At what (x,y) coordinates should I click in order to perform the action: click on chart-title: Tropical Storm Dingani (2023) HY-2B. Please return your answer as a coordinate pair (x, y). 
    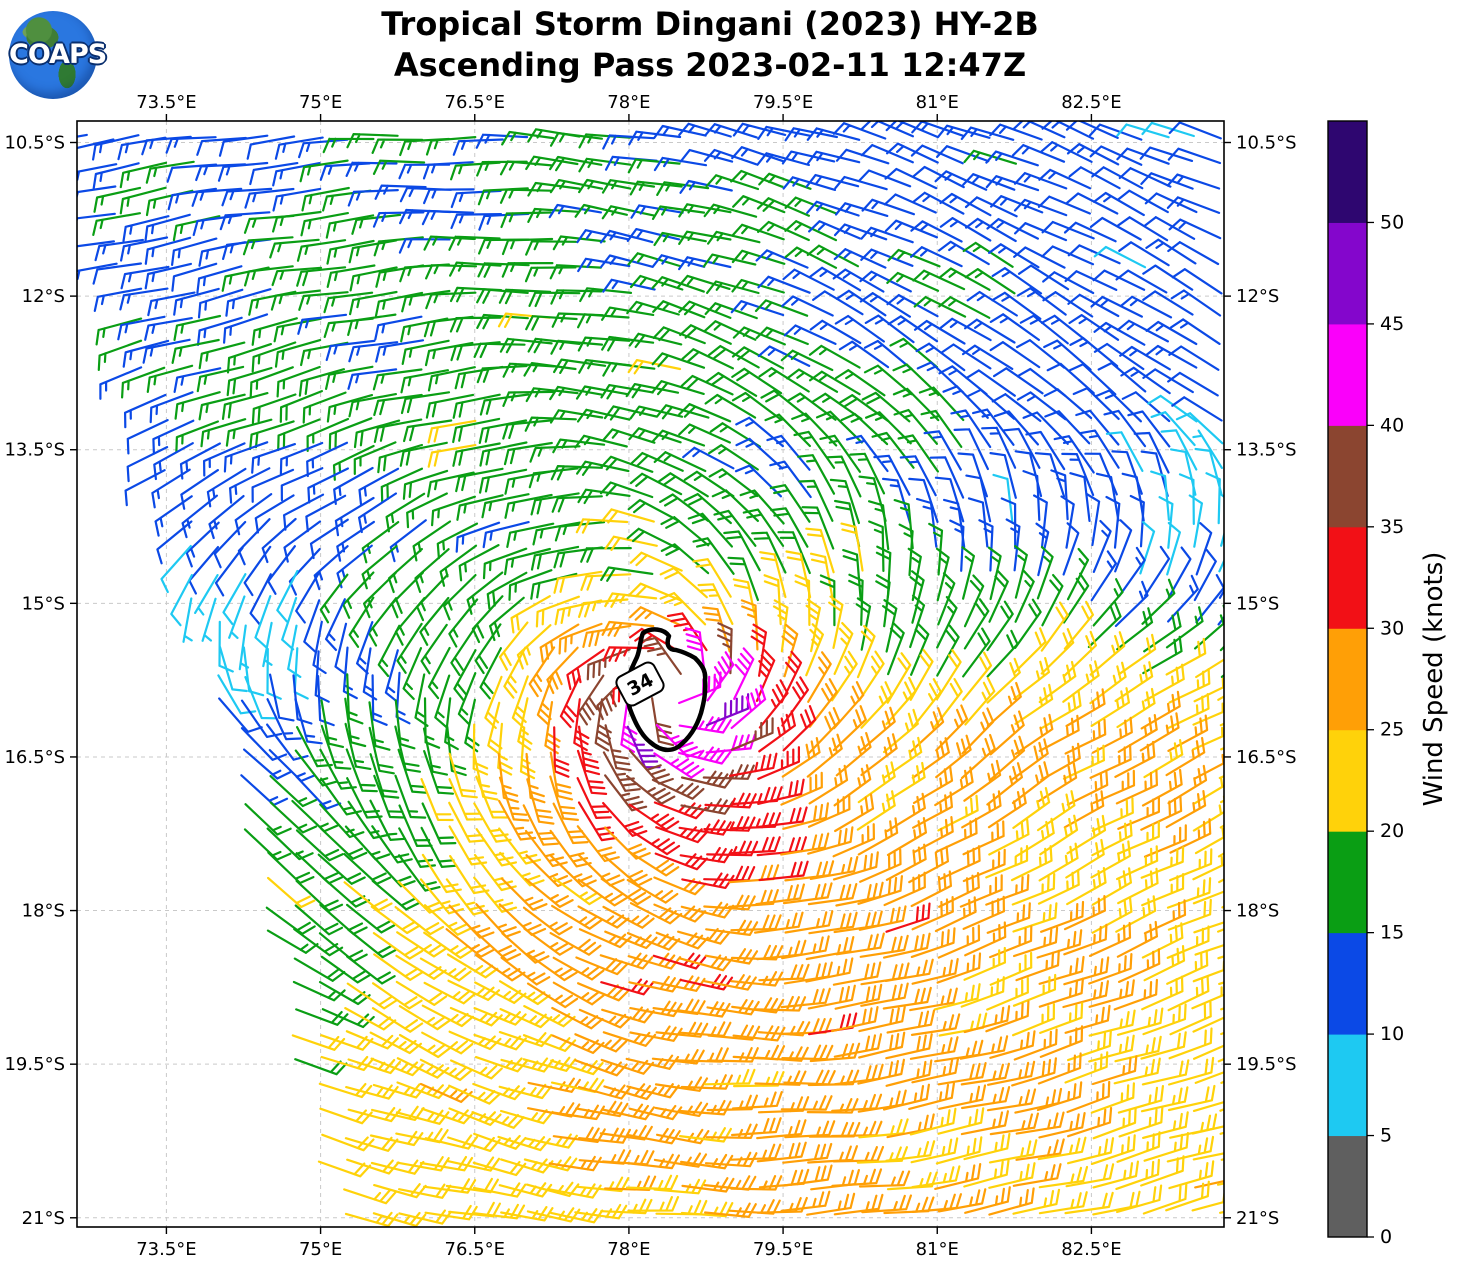
    Looking at the image, I should click on (710, 24).